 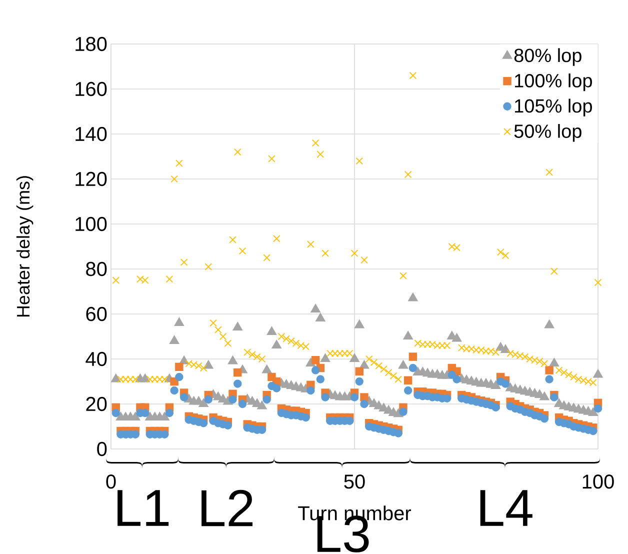 What do you see at coordinates (96, 359) in the screenshot?
I see `y-tick-label: 40` at bounding box center [96, 359].